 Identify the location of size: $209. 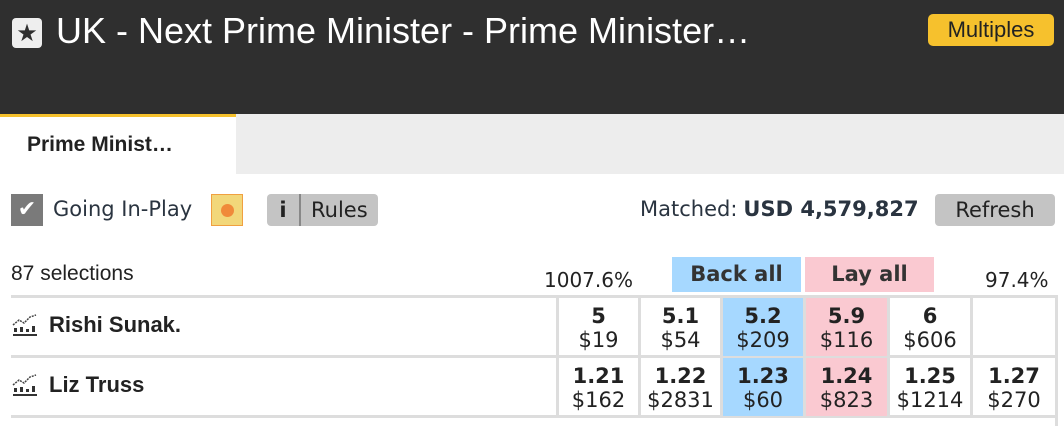
(763, 340).